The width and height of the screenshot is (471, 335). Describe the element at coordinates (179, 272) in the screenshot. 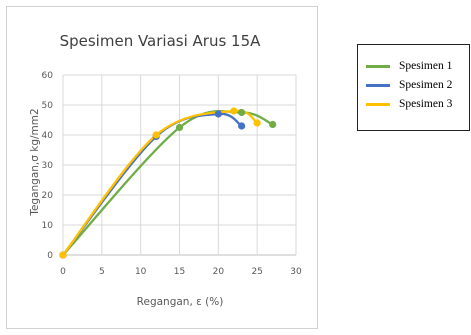

I see `x-tick-label-3: 15` at that location.